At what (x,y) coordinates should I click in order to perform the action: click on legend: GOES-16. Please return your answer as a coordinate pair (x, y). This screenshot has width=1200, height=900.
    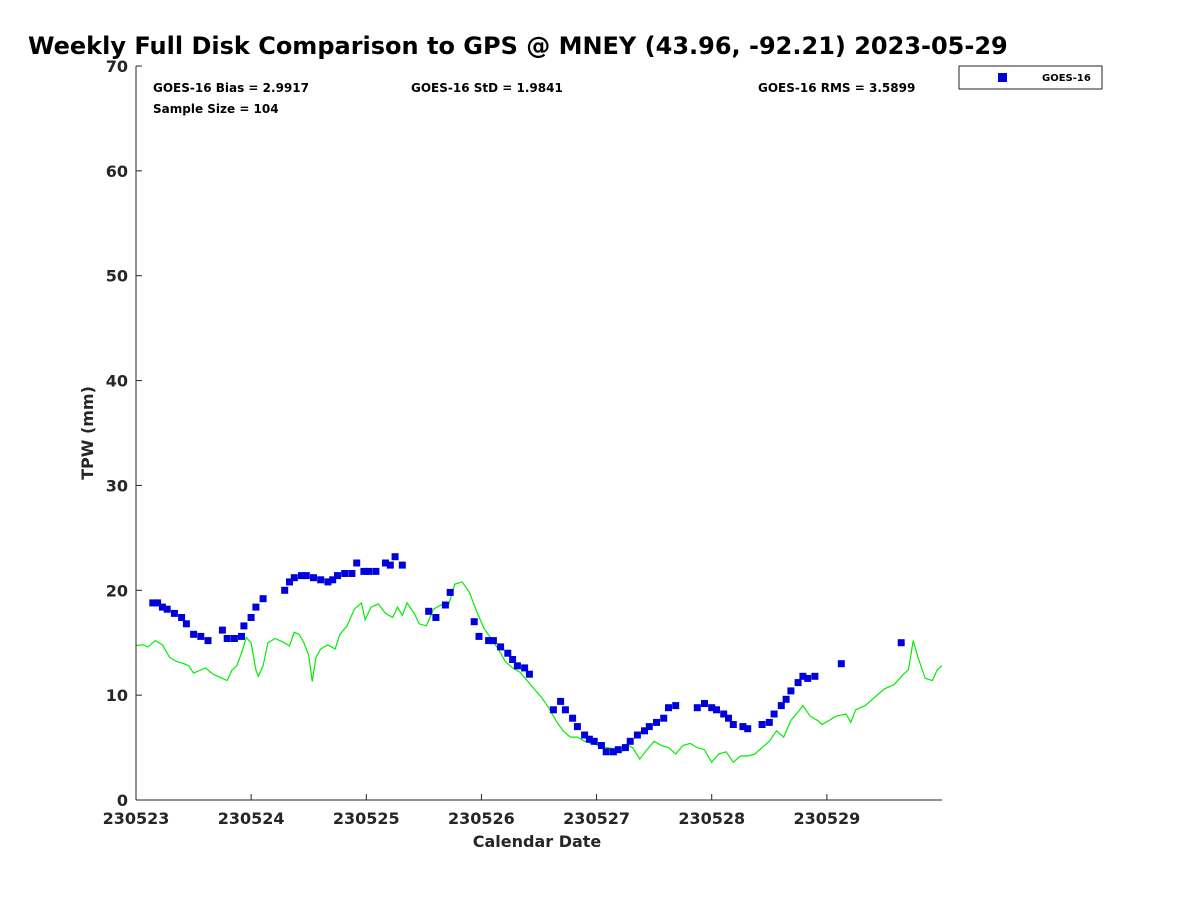
    Looking at the image, I should click on (1030, 77).